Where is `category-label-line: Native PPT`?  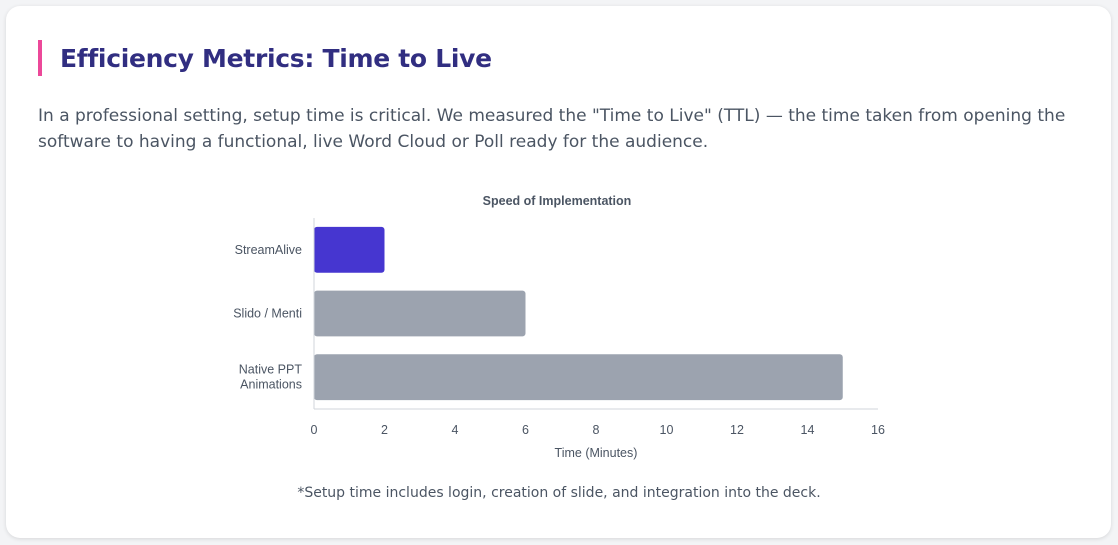 category-label-line: Native PPT is located at coordinates (271, 370).